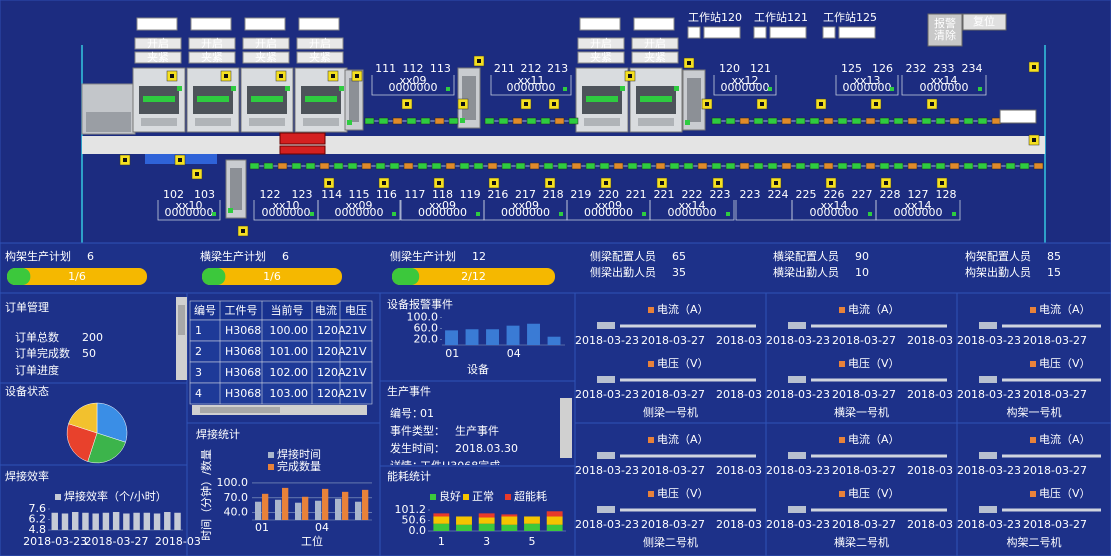 Image resolution: width=1111 pixels, height=556 pixels. What do you see at coordinates (331, 194) in the screenshot?
I see `station-number: 114` at bounding box center [331, 194].